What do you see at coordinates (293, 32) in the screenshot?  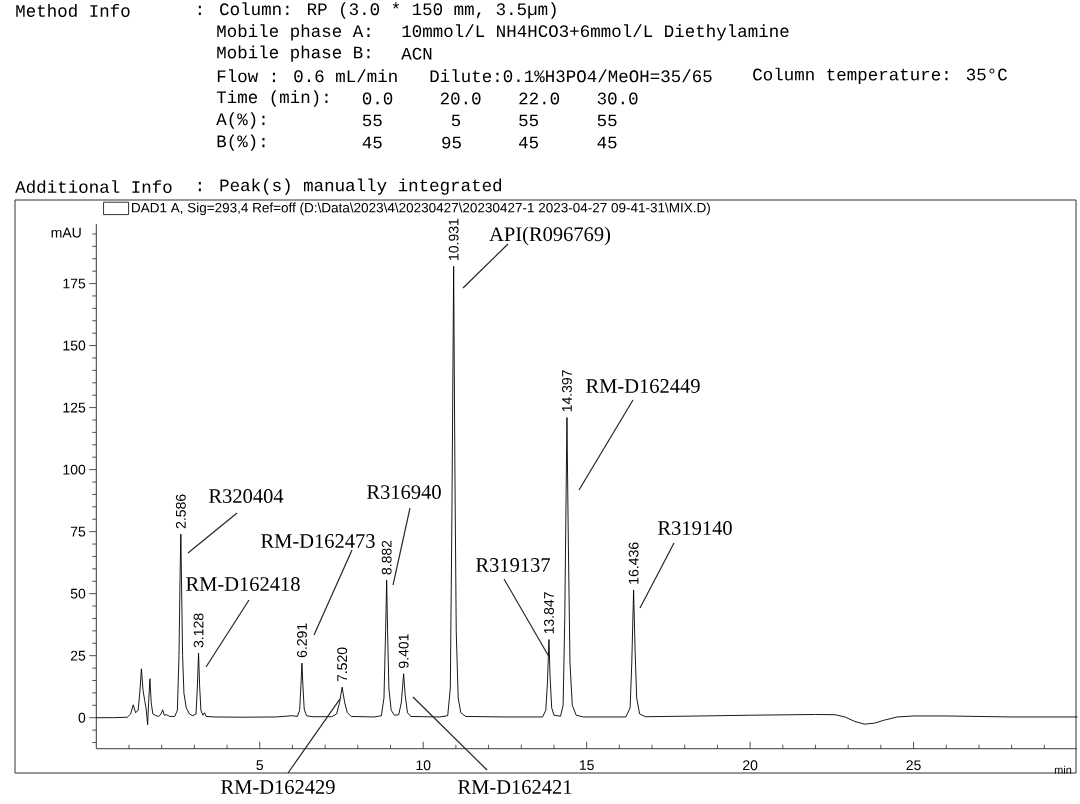 I see `text: Mobile phase A:` at bounding box center [293, 32].